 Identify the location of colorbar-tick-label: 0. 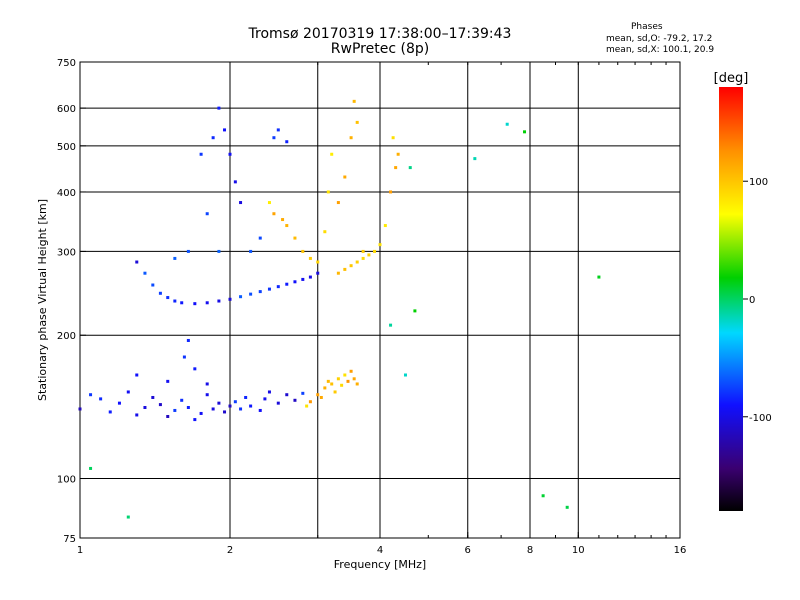
(752, 300).